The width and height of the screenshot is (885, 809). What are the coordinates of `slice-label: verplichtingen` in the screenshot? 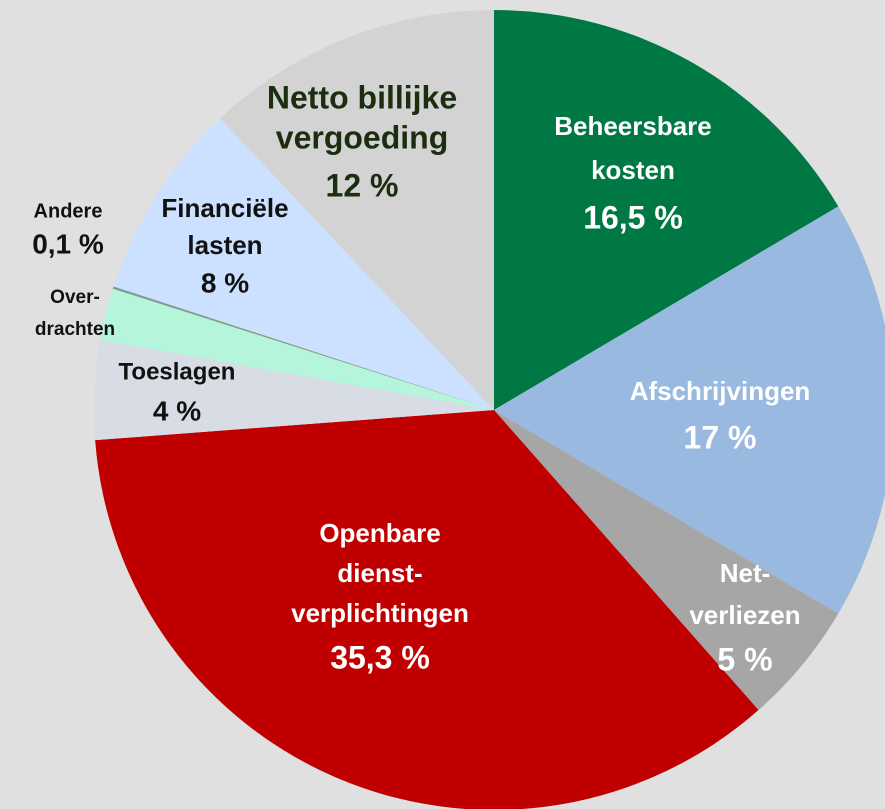 It's located at (380, 613).